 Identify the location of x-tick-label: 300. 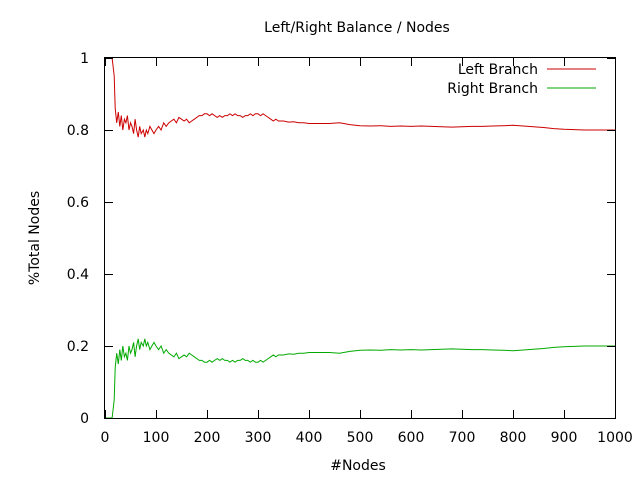
(258, 438).